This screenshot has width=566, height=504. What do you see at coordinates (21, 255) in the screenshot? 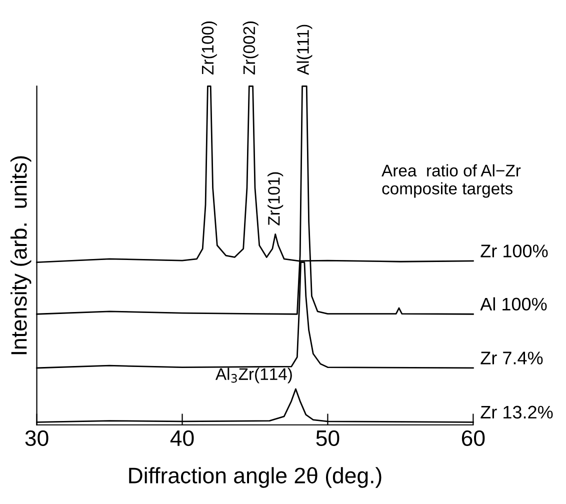
I see `y-axis-title: Intensity (arb. units)` at bounding box center [21, 255].